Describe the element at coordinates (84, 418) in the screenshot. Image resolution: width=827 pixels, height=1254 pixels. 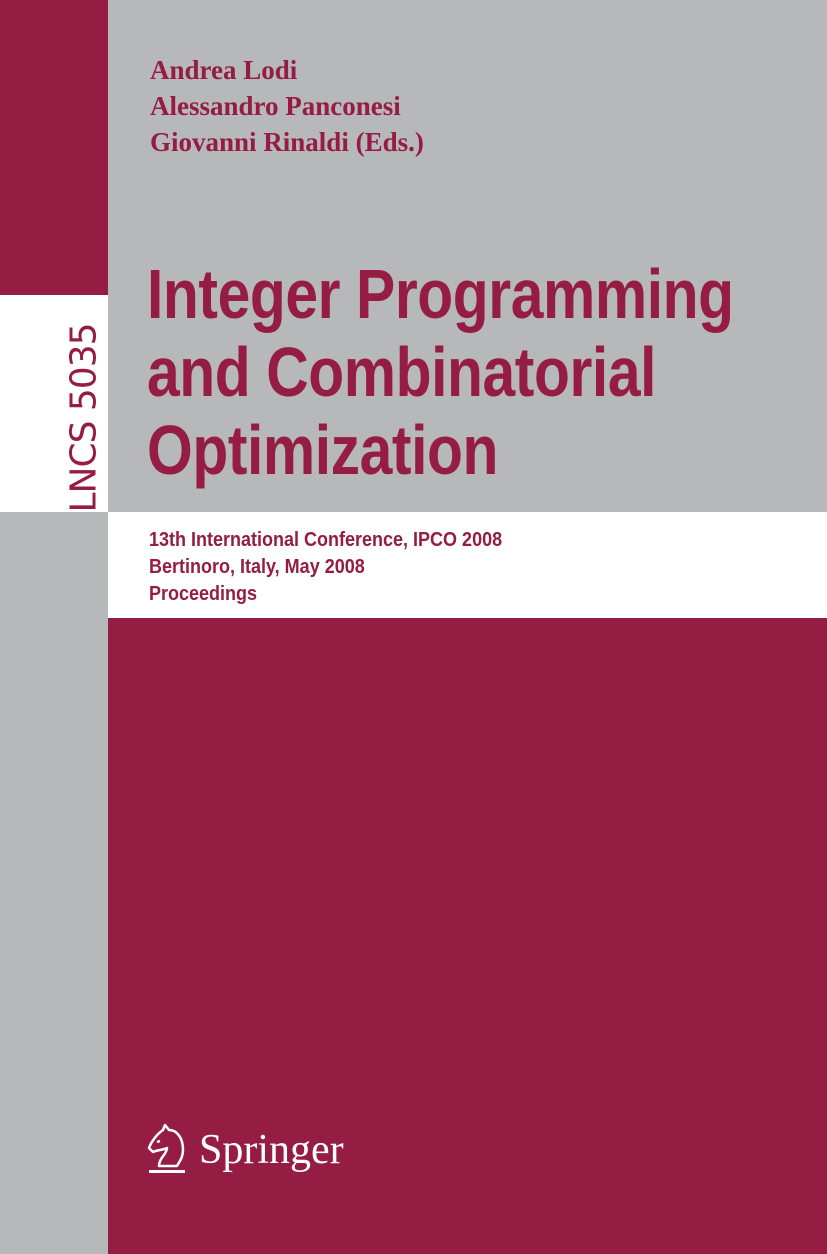
I see `series-label: LNCS 5035` at that location.